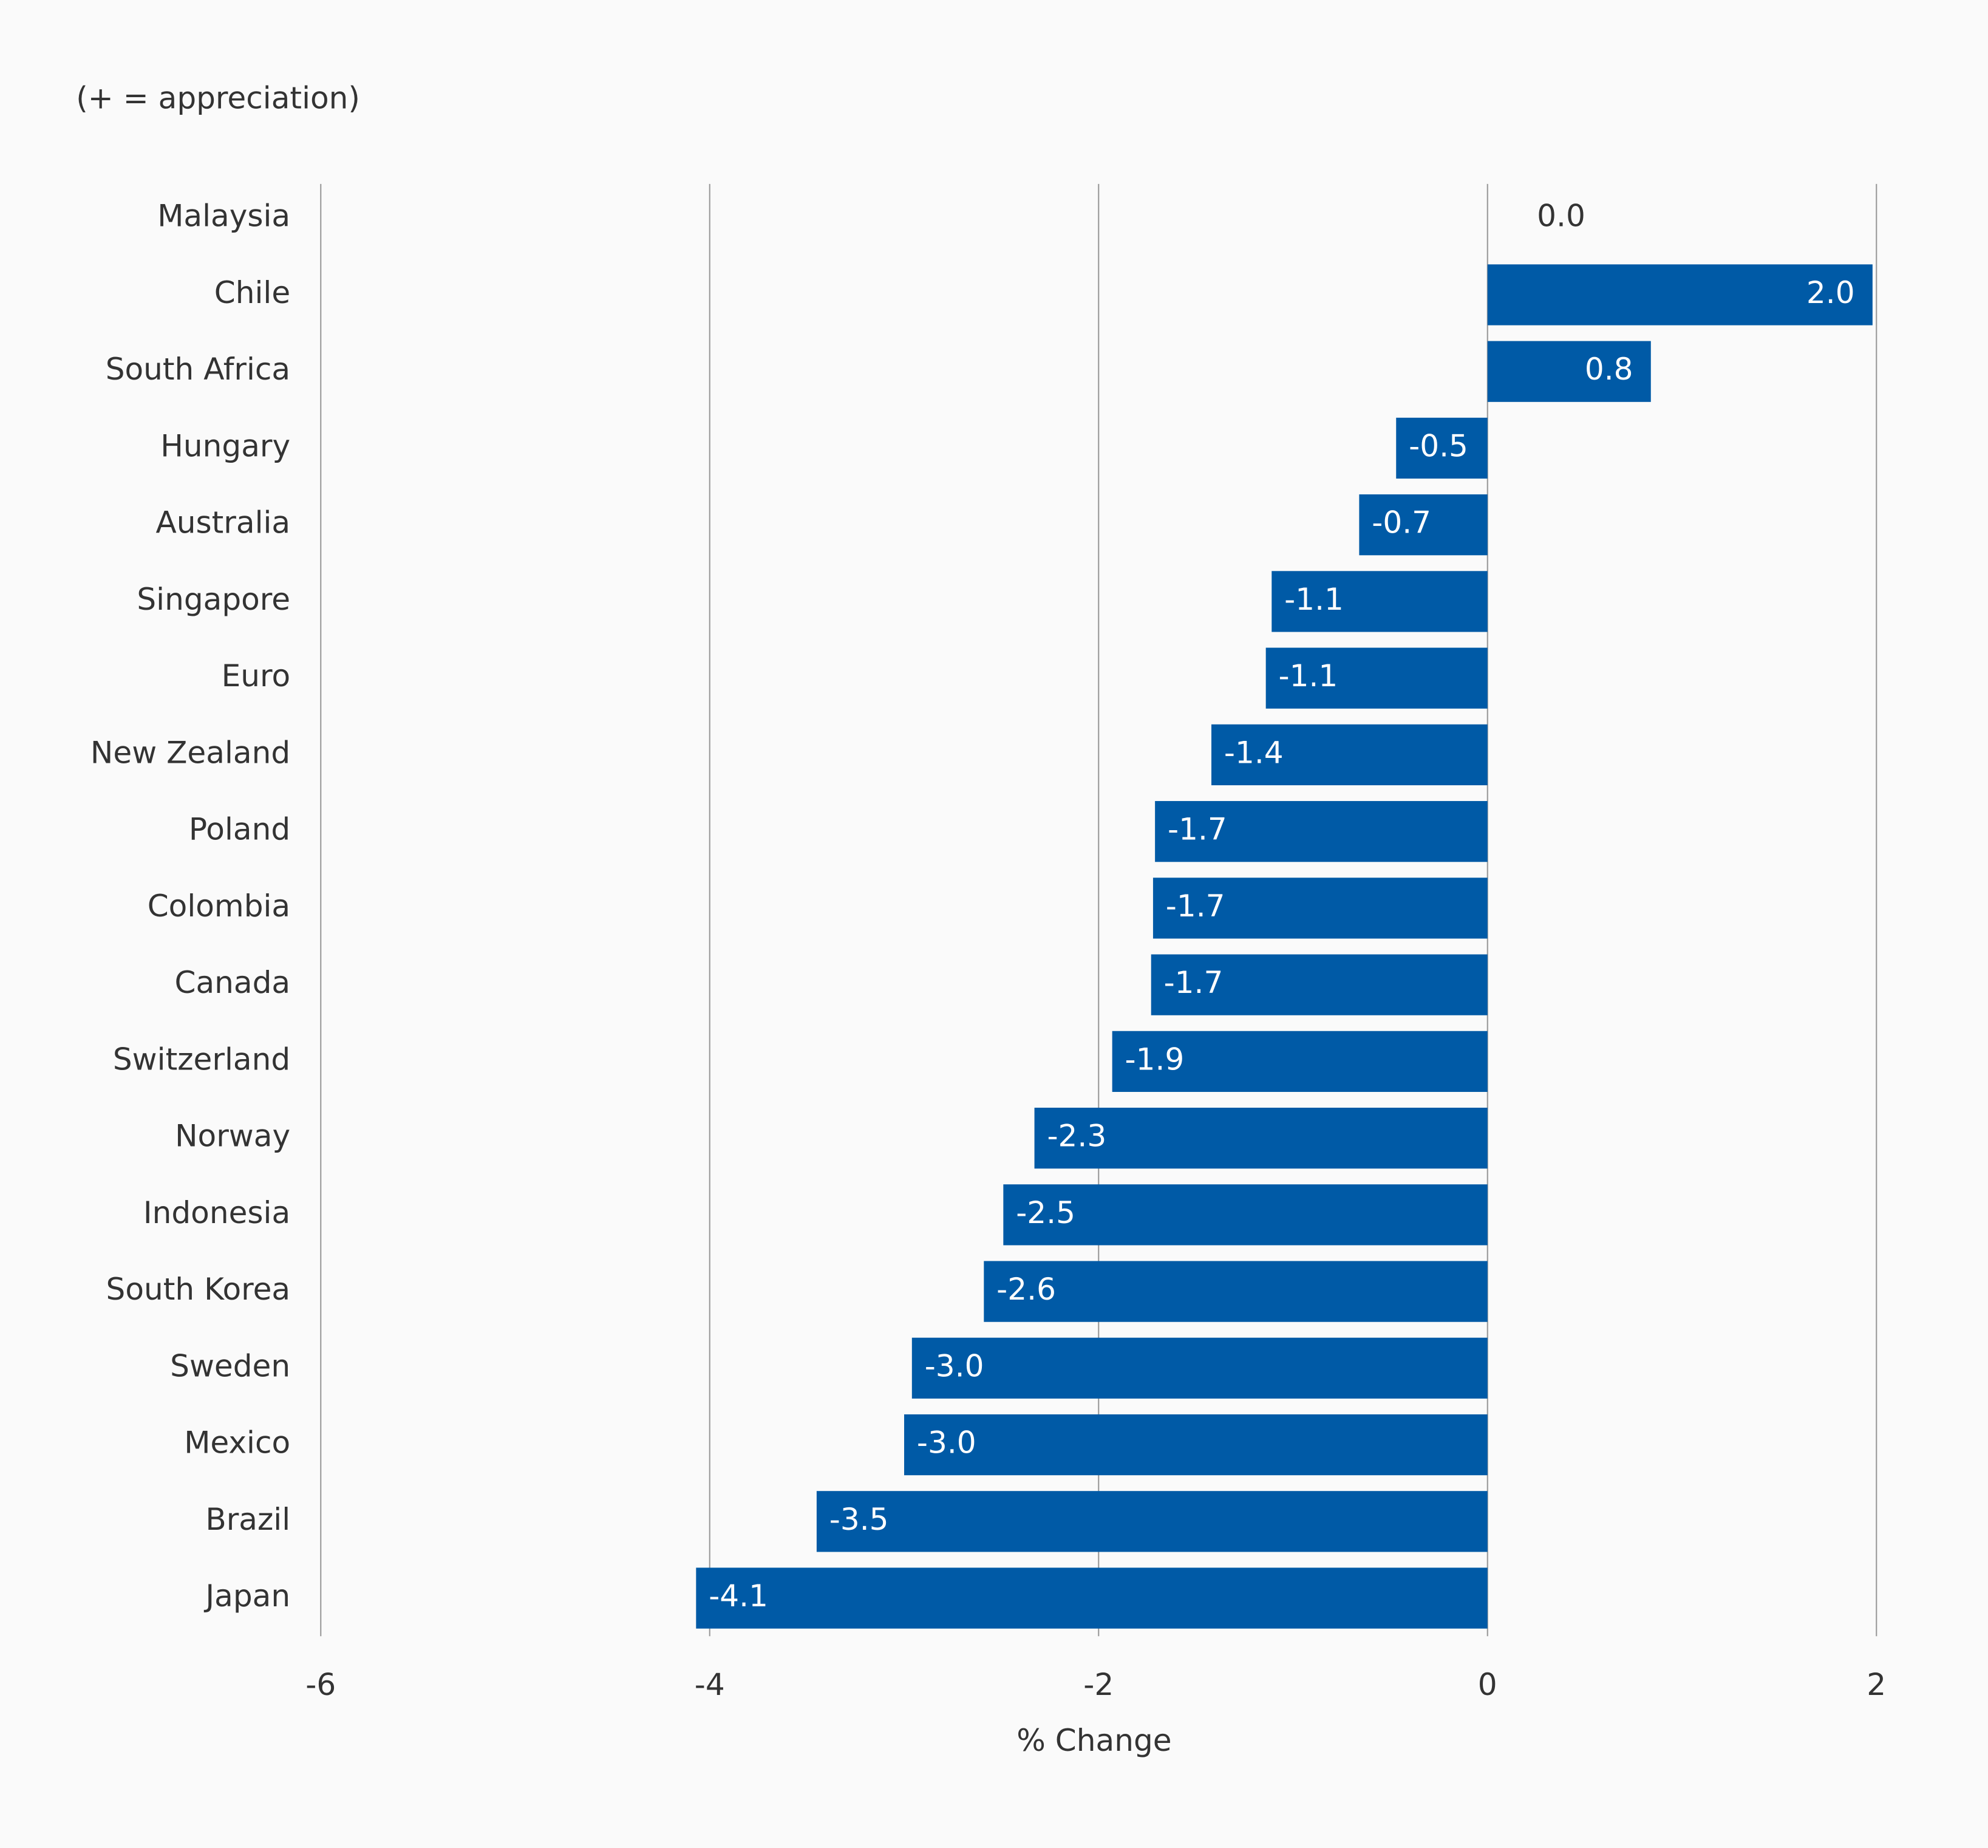  What do you see at coordinates (224, 216) in the screenshot?
I see `y-tick-label: Malaysia` at bounding box center [224, 216].